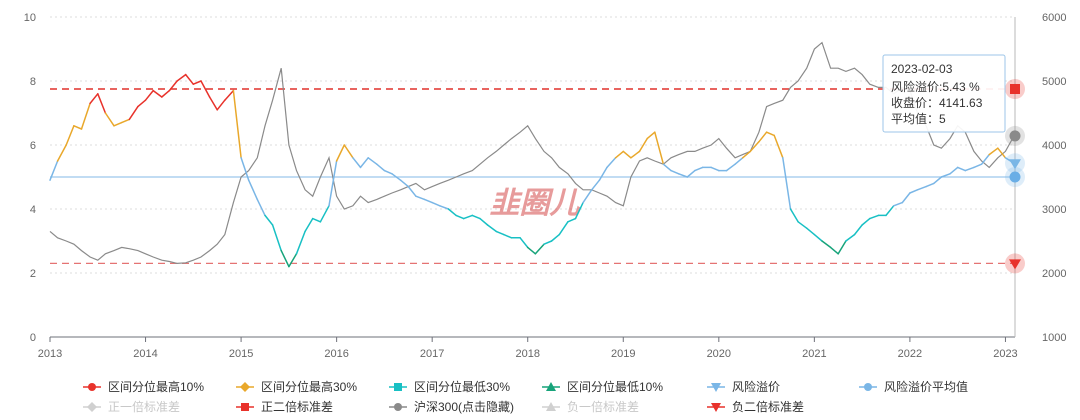 Image resolution: width=1080 pixels, height=420 pixels. I want to click on legend-label: 负一倍标准差, so click(603, 406).